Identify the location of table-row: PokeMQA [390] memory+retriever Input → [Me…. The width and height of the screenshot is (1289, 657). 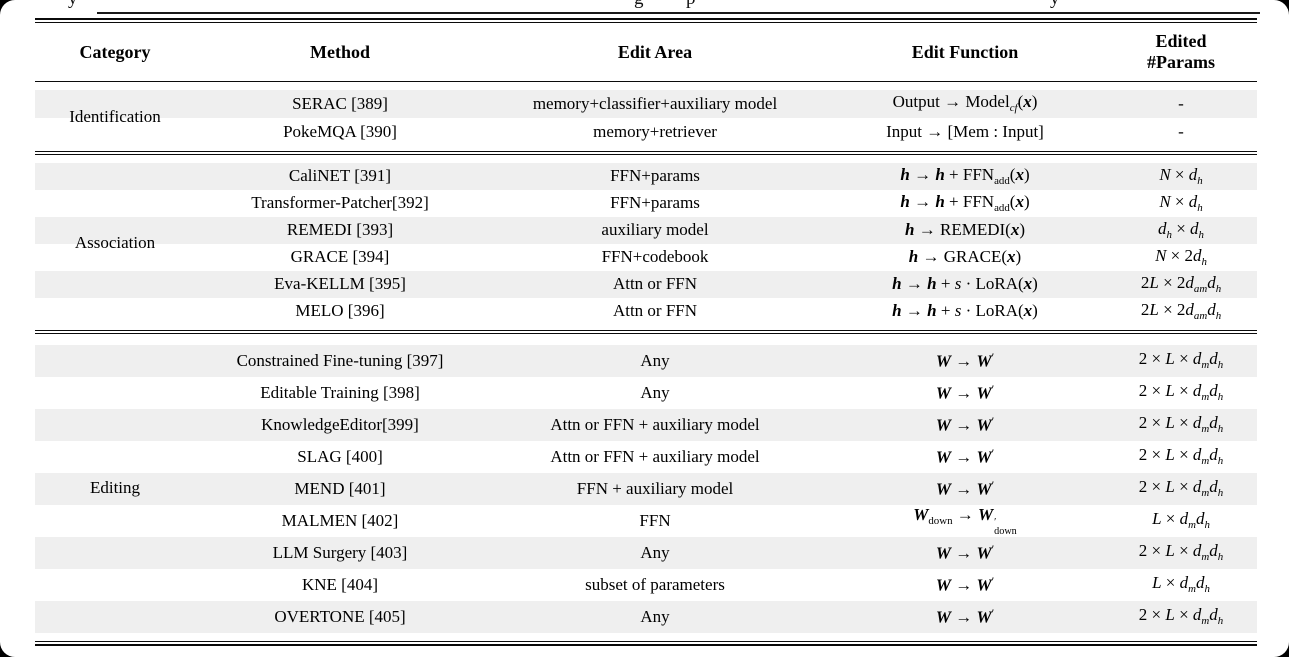
(646, 132).